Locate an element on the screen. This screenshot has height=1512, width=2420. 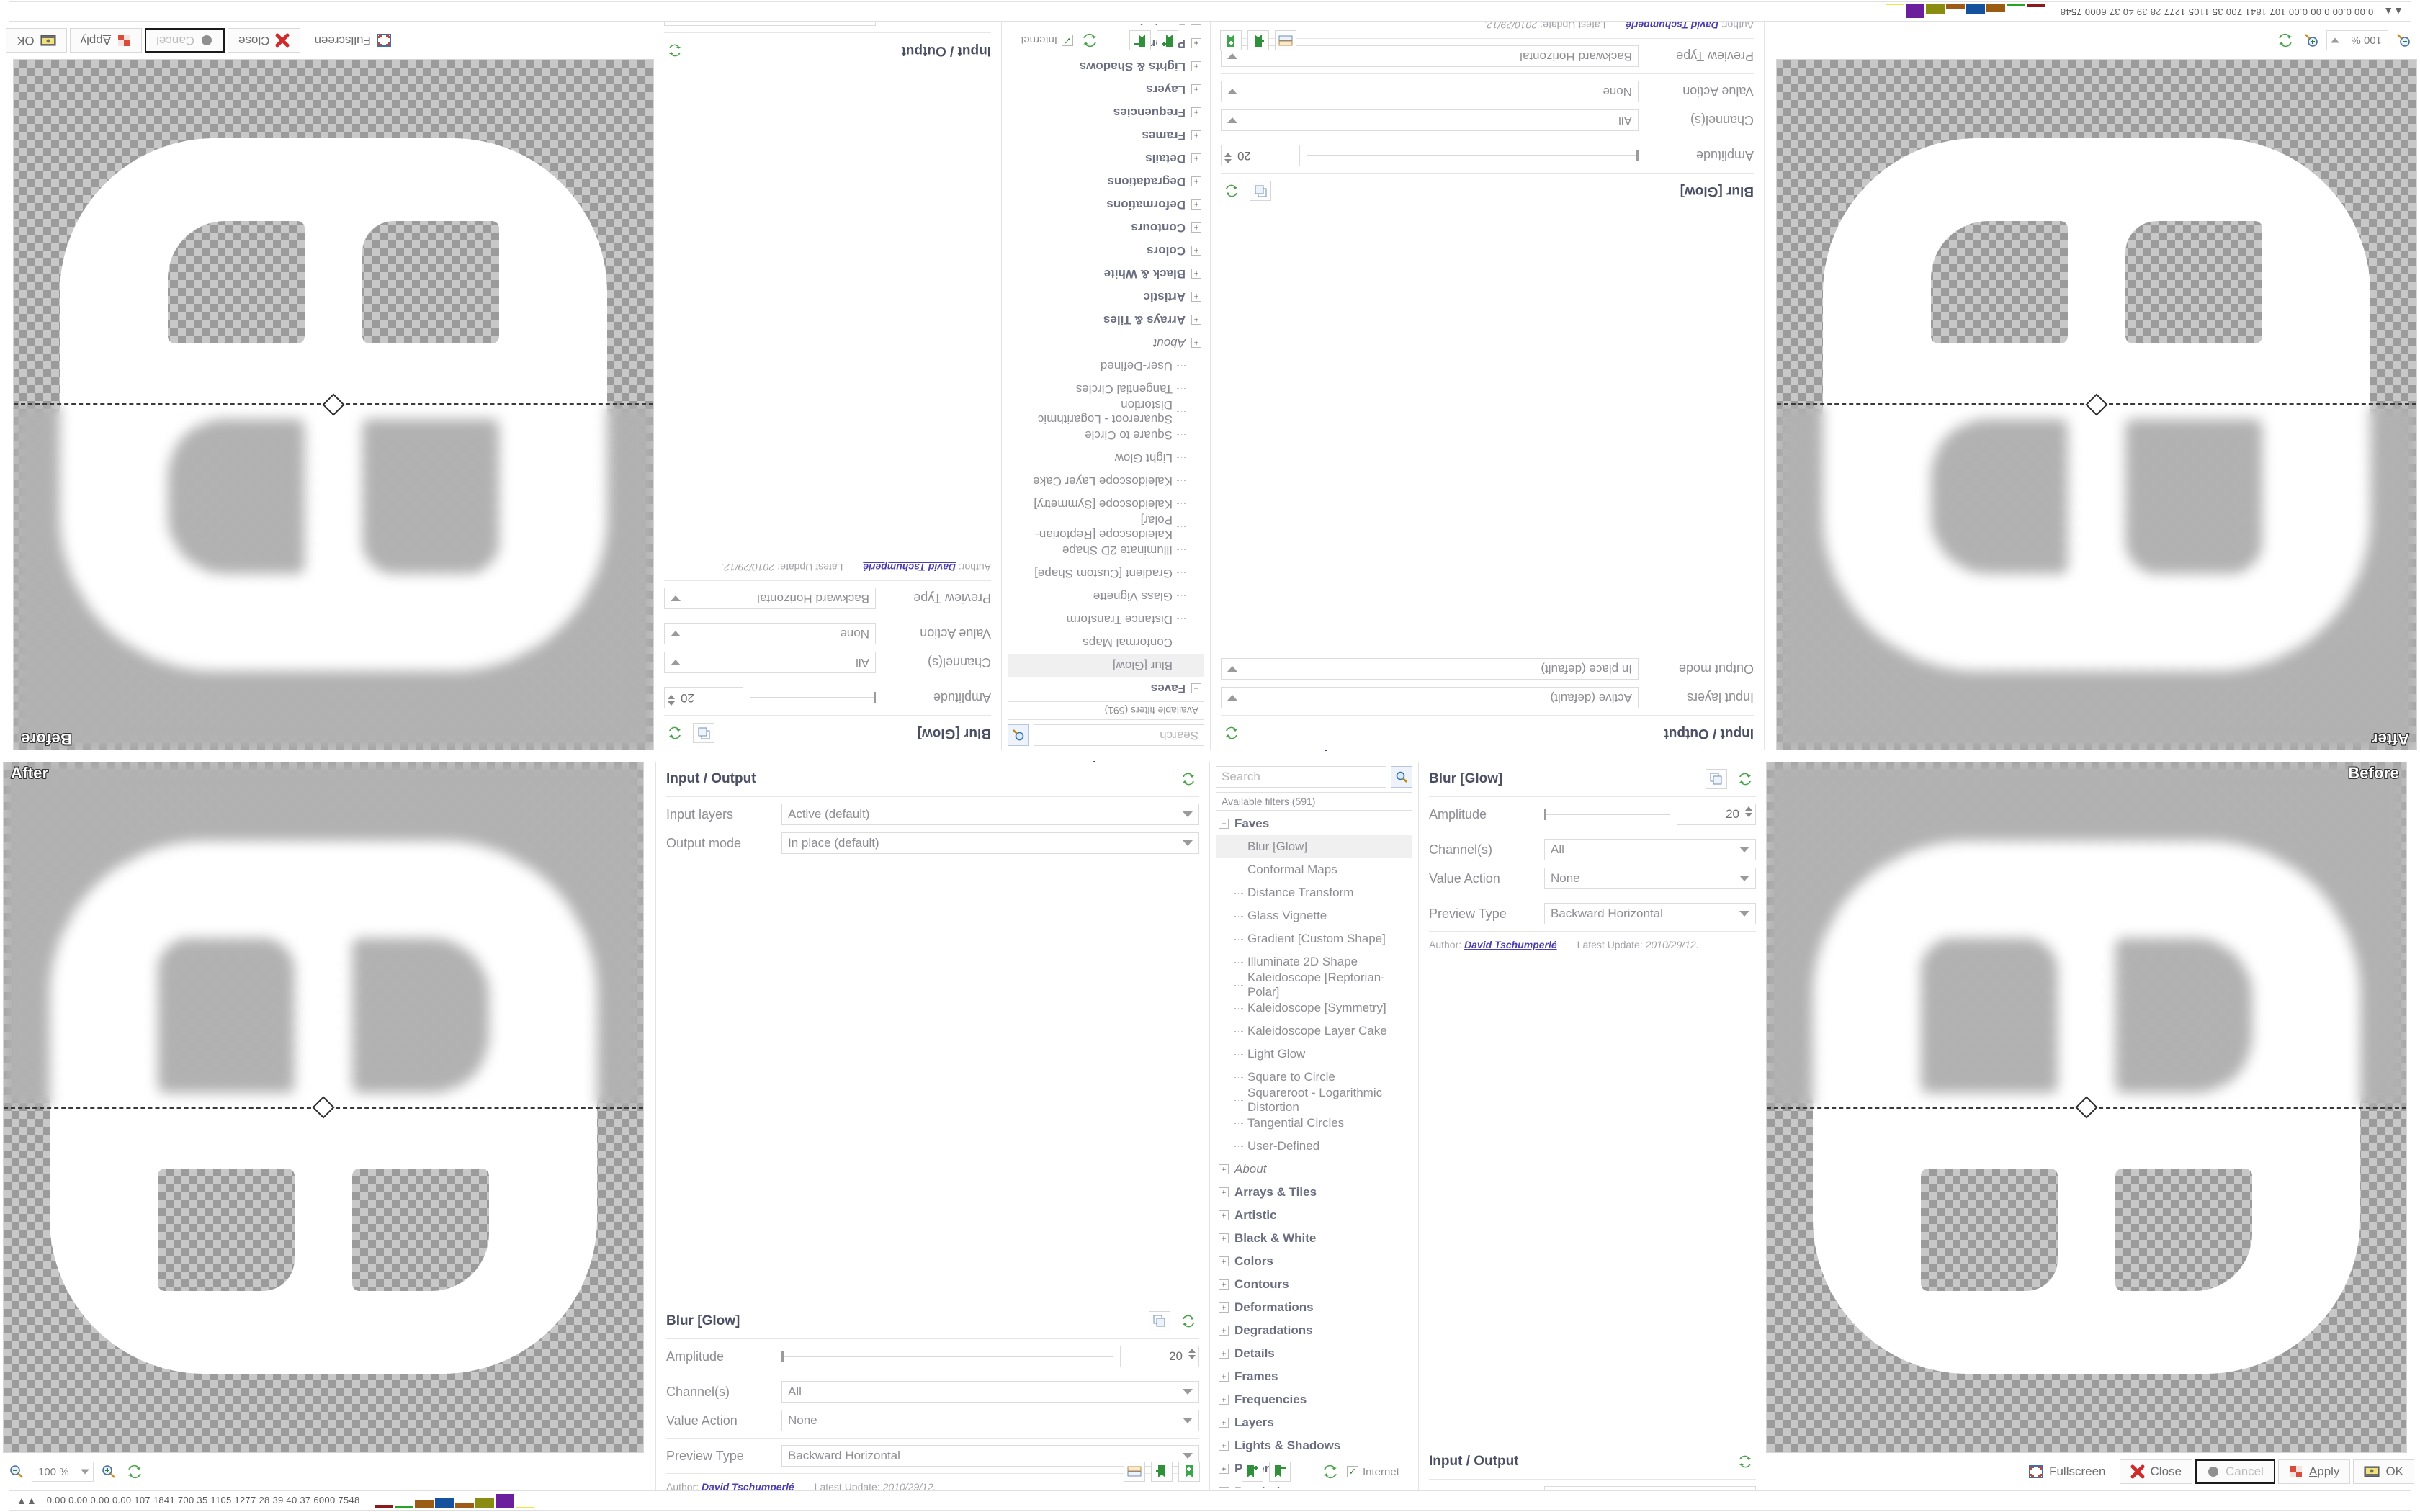
filter-item: Illuminate 2D Shape is located at coordinates (1314, 961).